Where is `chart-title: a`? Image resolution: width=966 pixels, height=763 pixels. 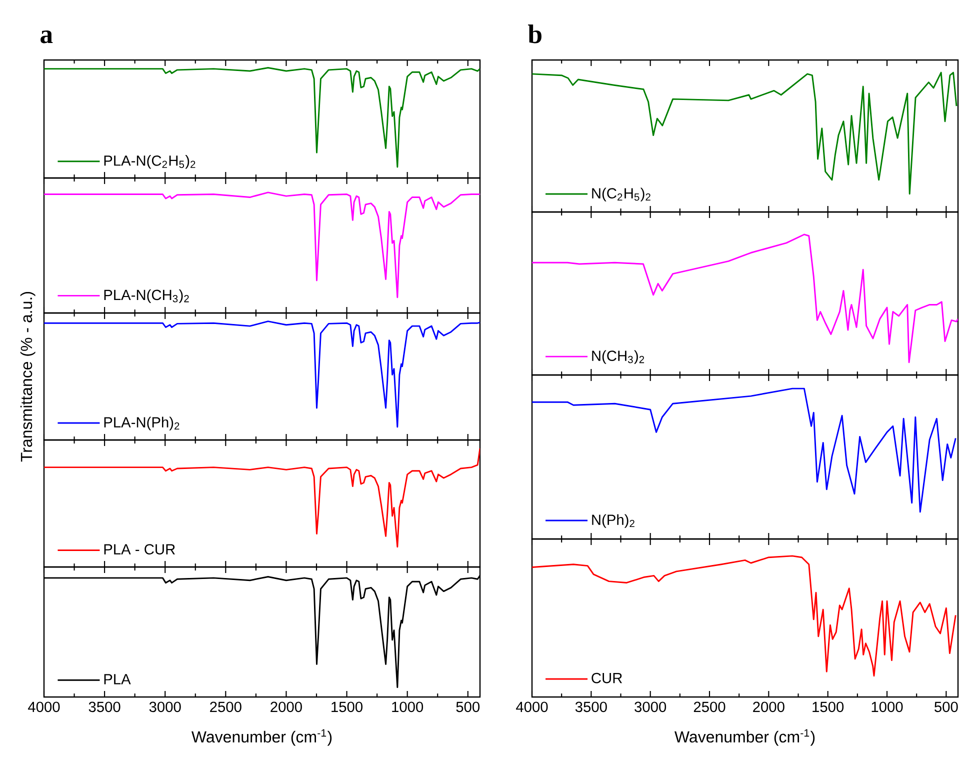 chart-title: a is located at coordinates (46, 37).